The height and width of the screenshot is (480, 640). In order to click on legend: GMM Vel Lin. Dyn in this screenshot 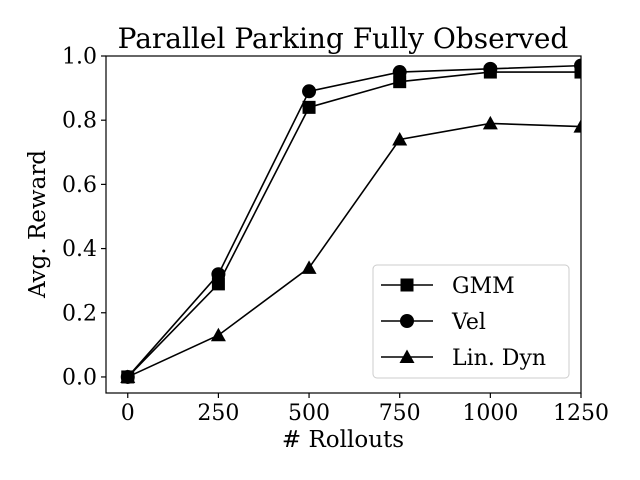, I will do `click(471, 321)`.